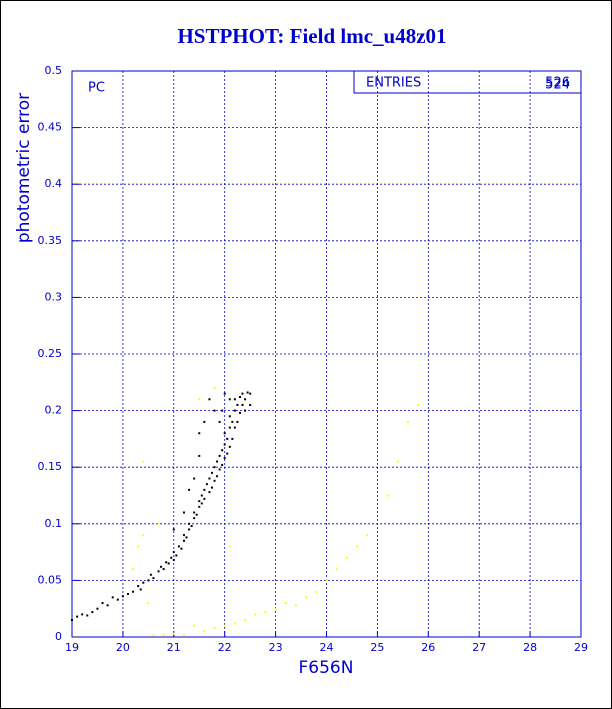 The height and width of the screenshot is (709, 612). Describe the element at coordinates (24, 168) in the screenshot. I see `y-axis-label: photometric error` at that location.